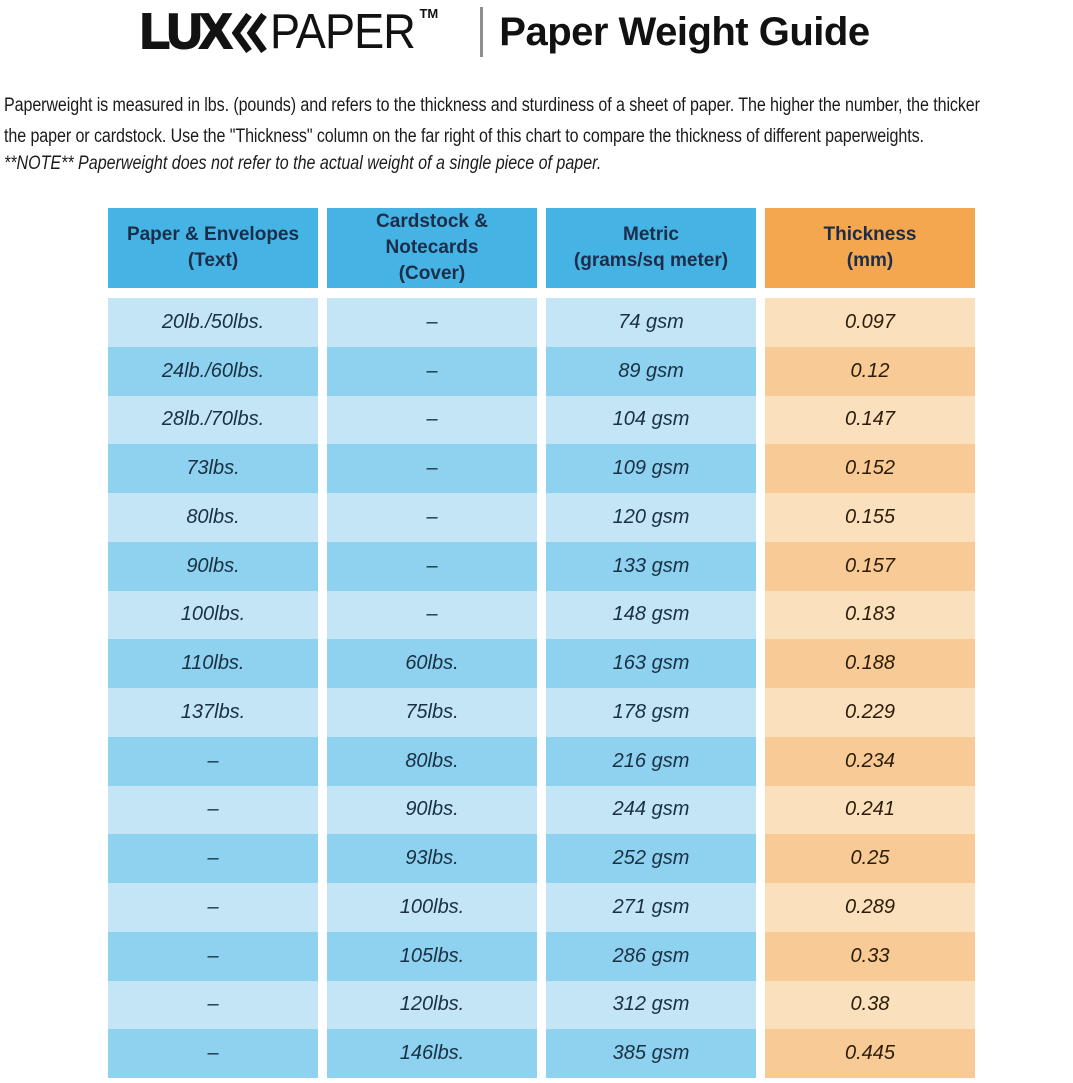 The image size is (1073, 1083). Describe the element at coordinates (432, 956) in the screenshot. I see `table-cell: 105lbs.` at that location.